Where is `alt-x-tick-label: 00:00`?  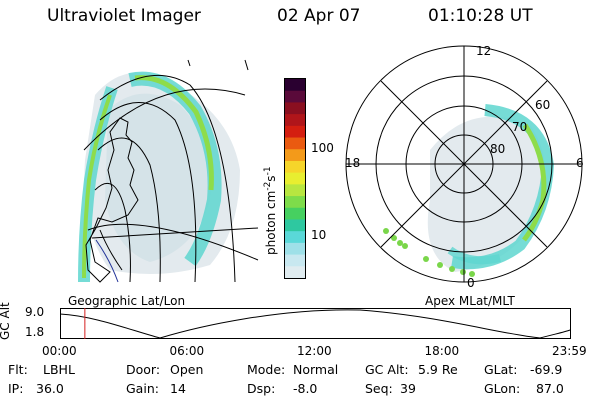
alt-x-tick-label: 00:00 is located at coordinates (59, 351).